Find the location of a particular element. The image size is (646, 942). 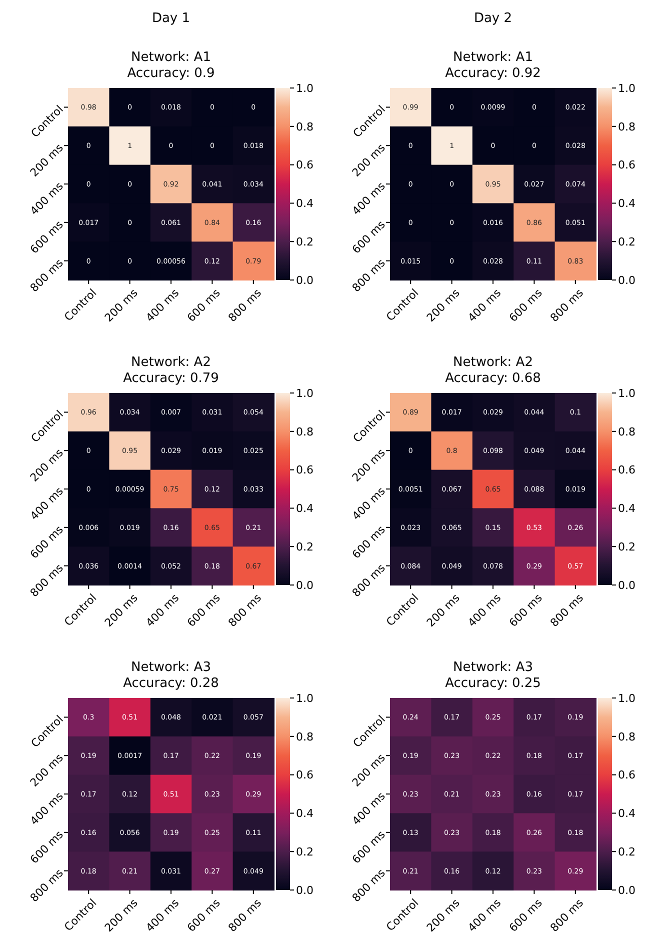

text: Day 1 is located at coordinates (171, 18).